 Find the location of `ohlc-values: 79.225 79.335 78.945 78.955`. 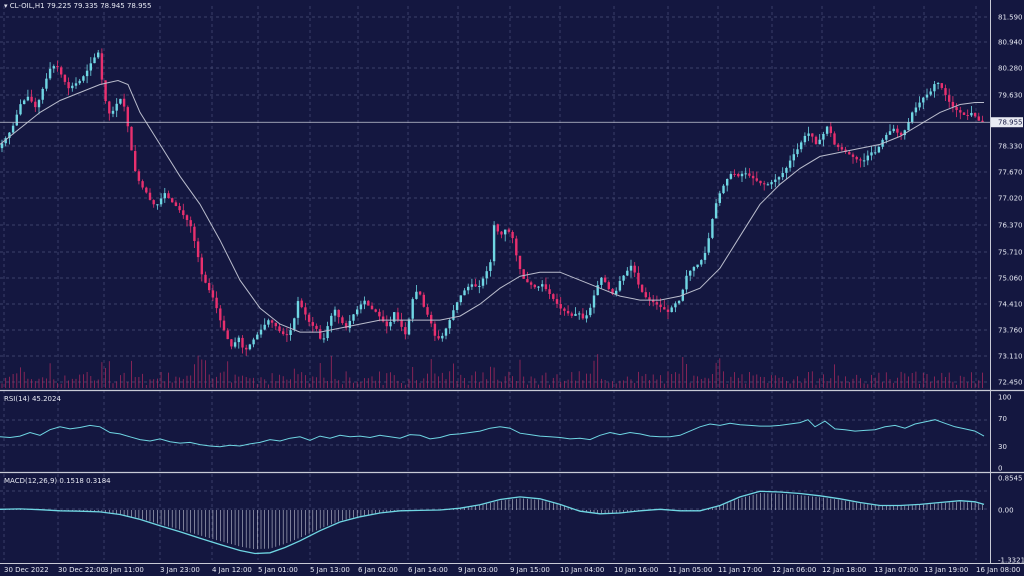

ohlc-values: 79.225 79.335 78.945 78.955 is located at coordinates (99, 6).